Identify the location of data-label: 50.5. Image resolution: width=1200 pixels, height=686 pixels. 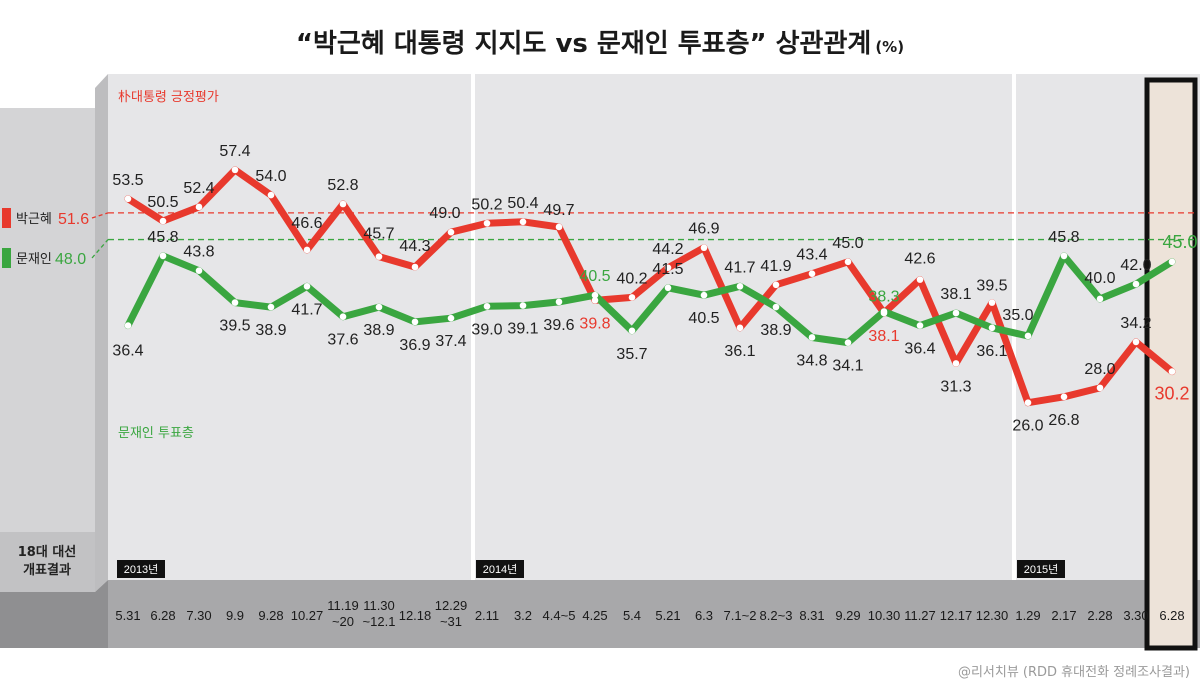
(162, 202).